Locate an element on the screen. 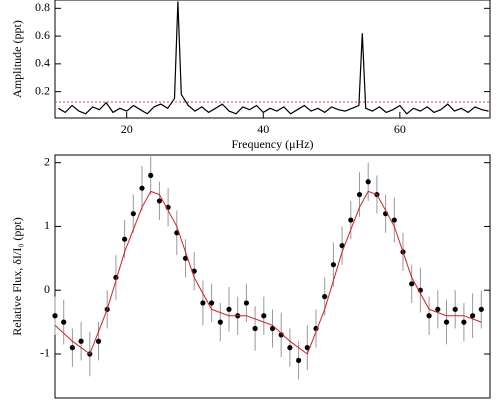  y-axis-label: Amplitude (ppt) is located at coordinates (17, 59).